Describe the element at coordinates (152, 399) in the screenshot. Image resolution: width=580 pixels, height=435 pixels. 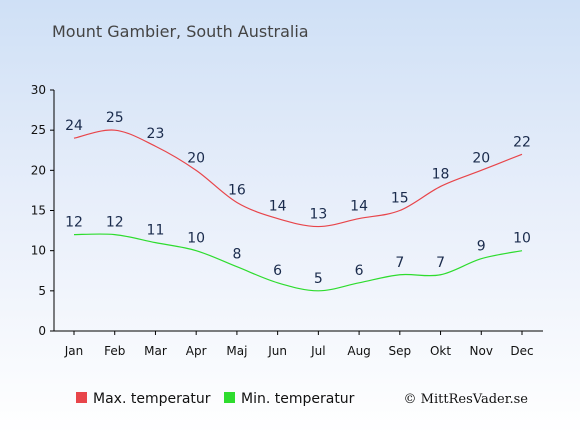
I see `legend-label-max: Max. temperatur` at that location.